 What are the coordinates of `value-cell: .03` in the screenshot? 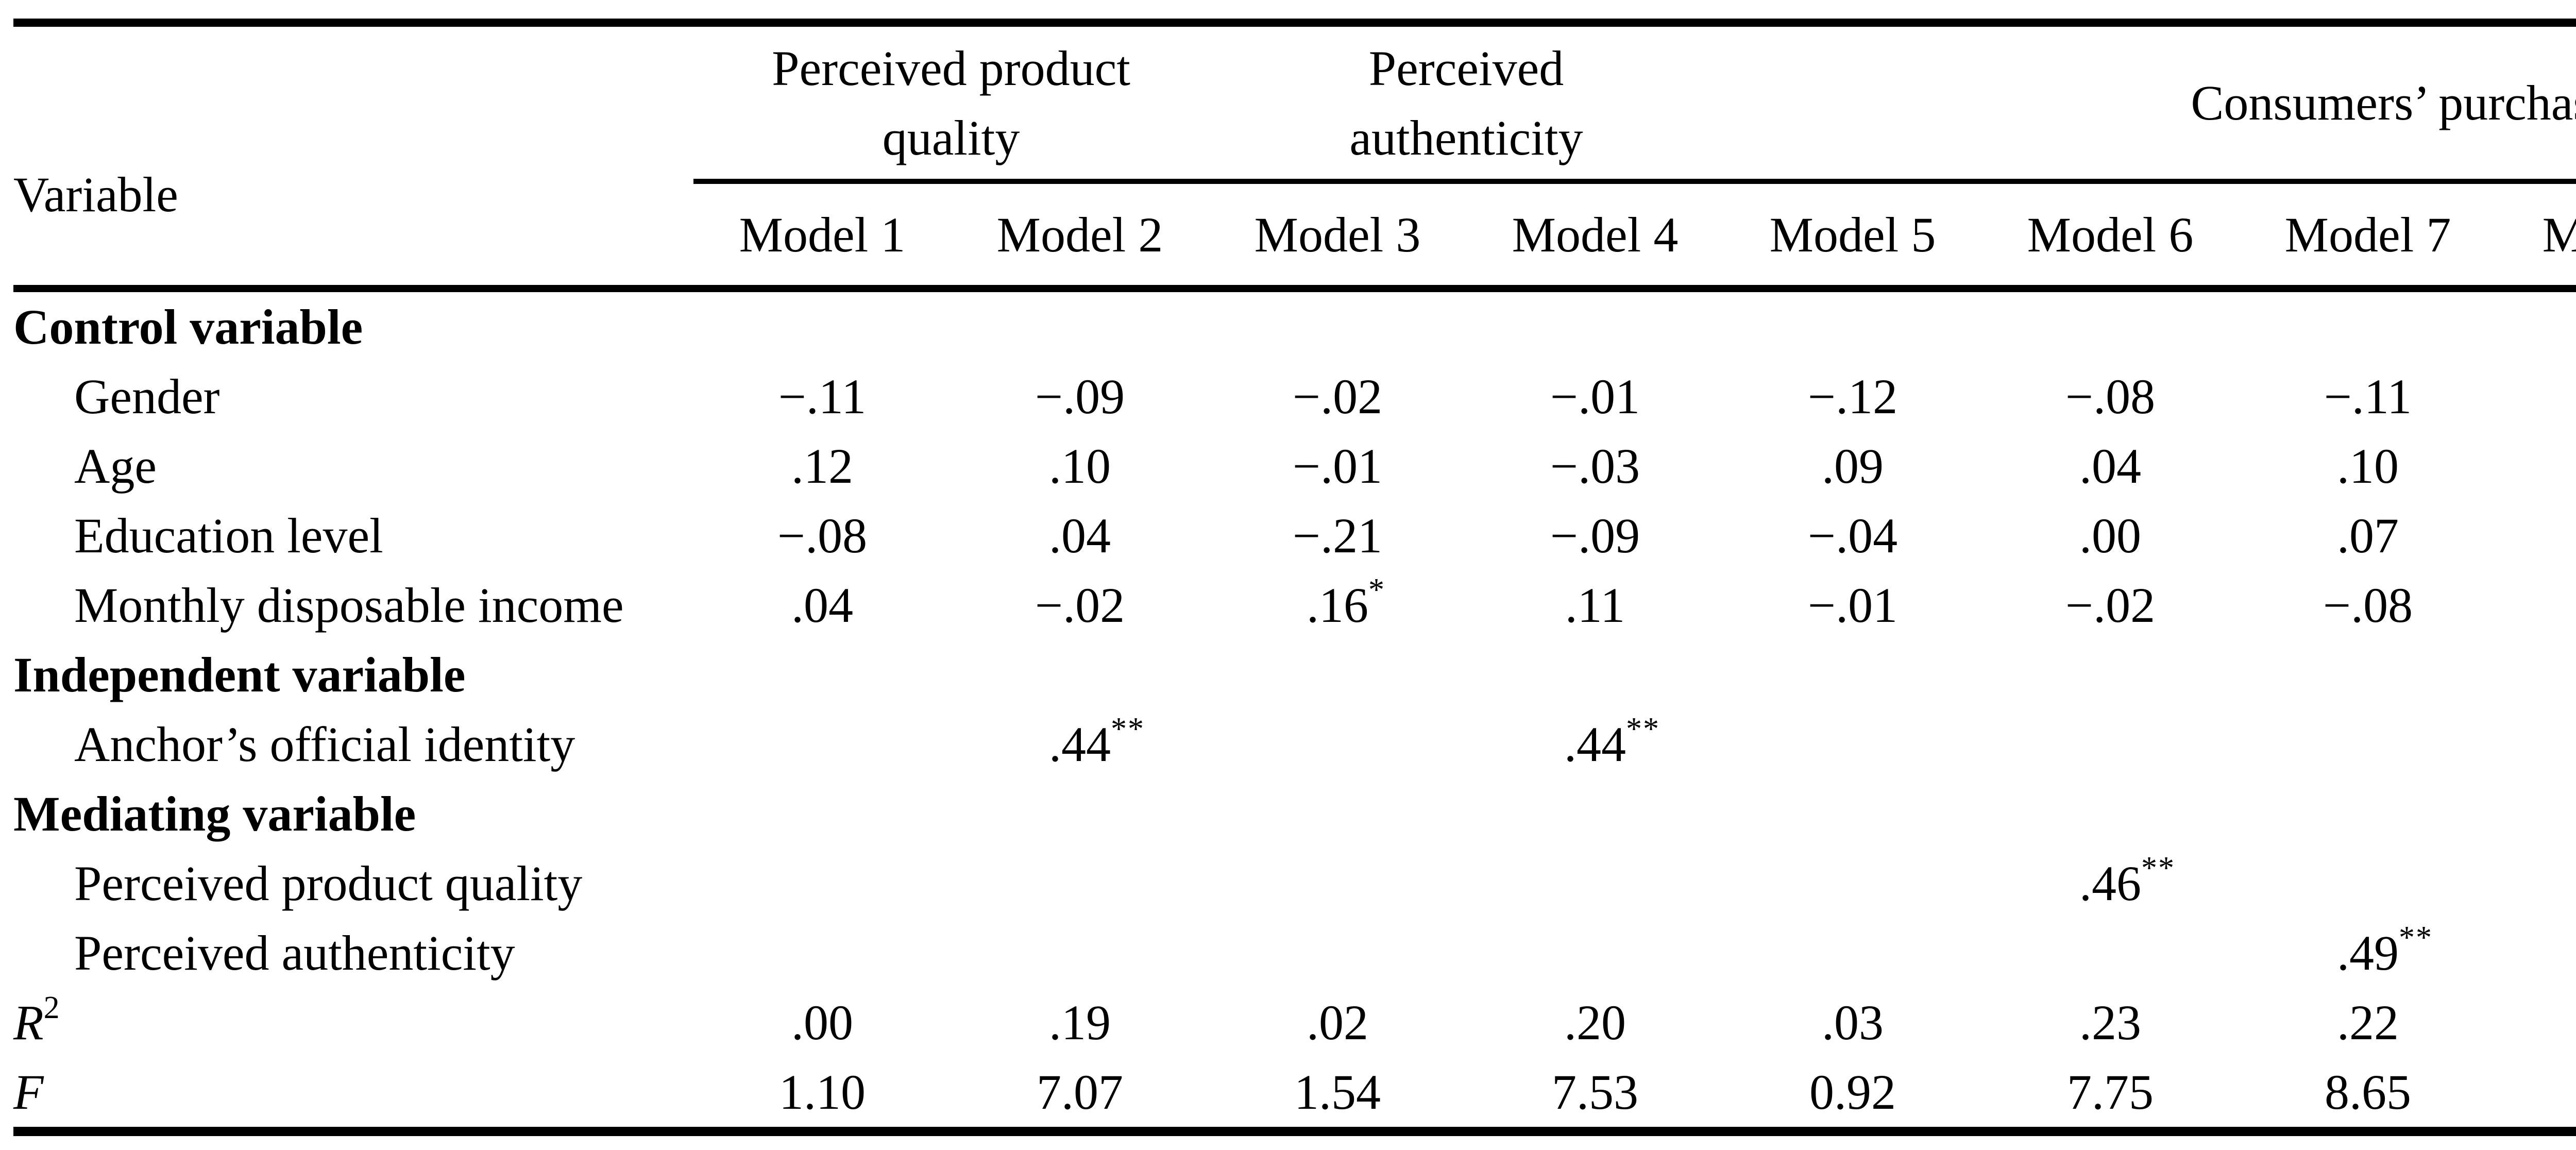 It's located at (1853, 1022).